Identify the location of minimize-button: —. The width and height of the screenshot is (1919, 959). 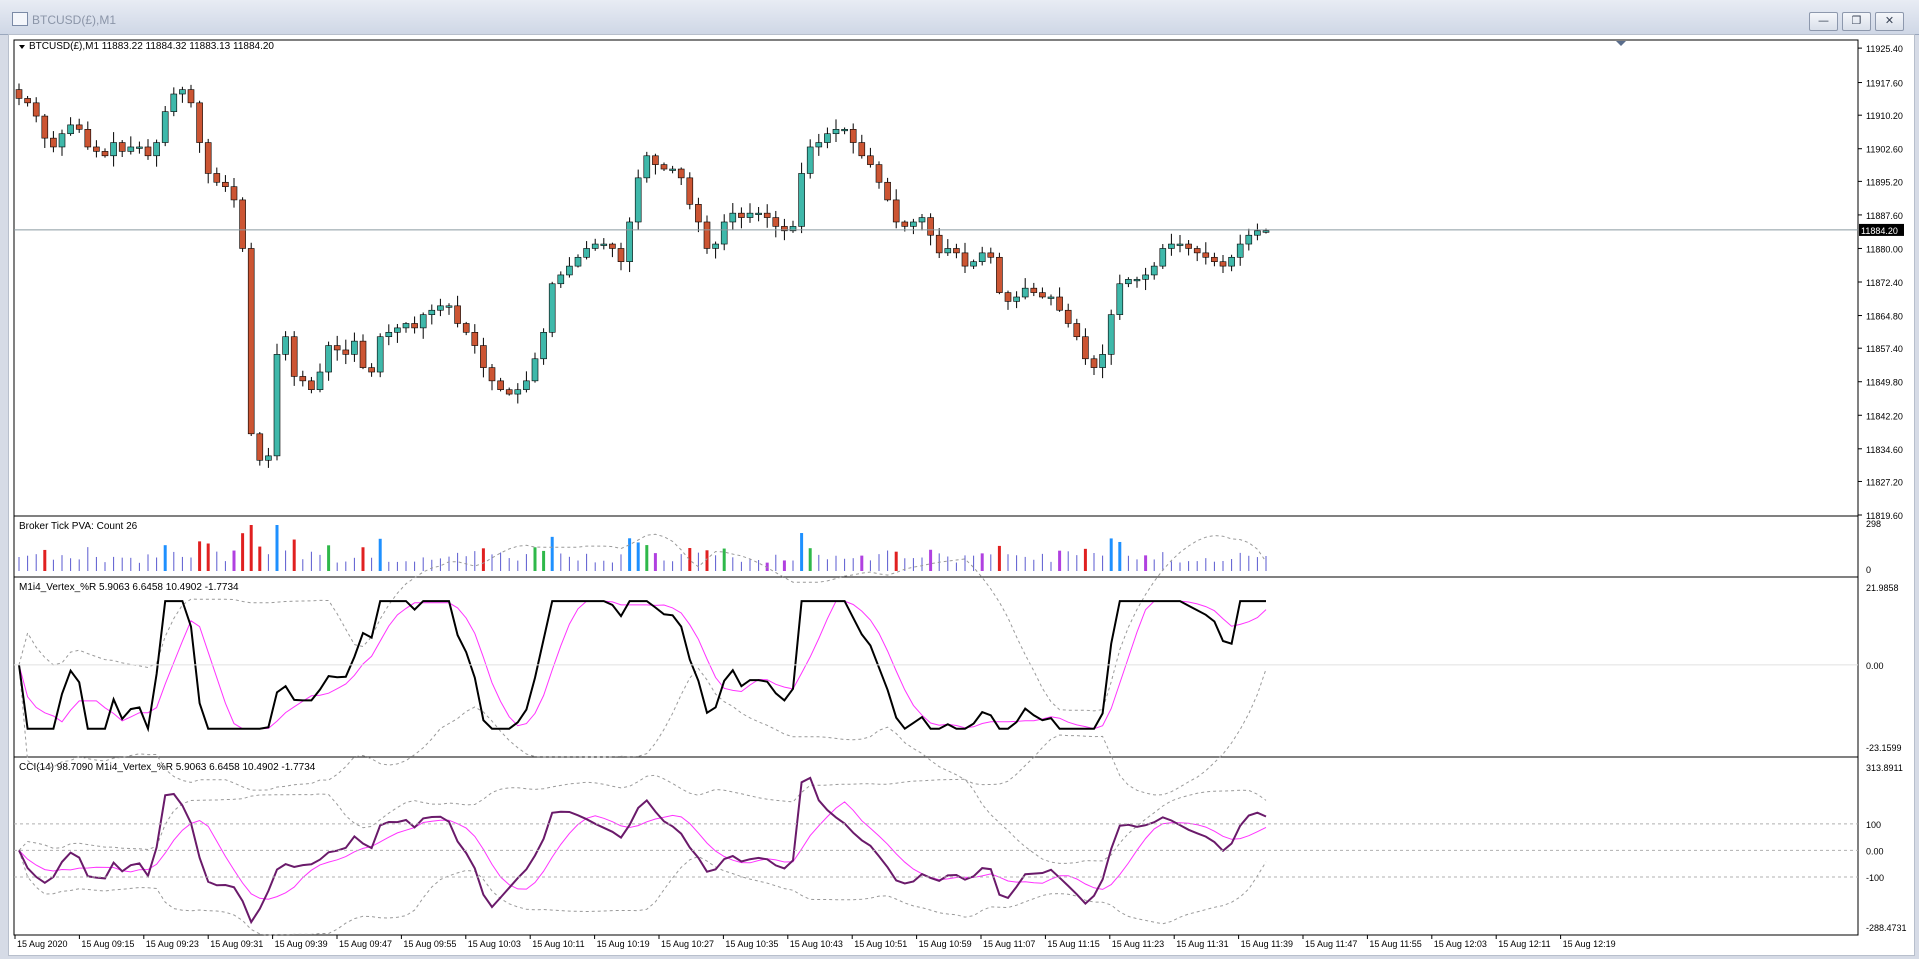
(1823, 21).